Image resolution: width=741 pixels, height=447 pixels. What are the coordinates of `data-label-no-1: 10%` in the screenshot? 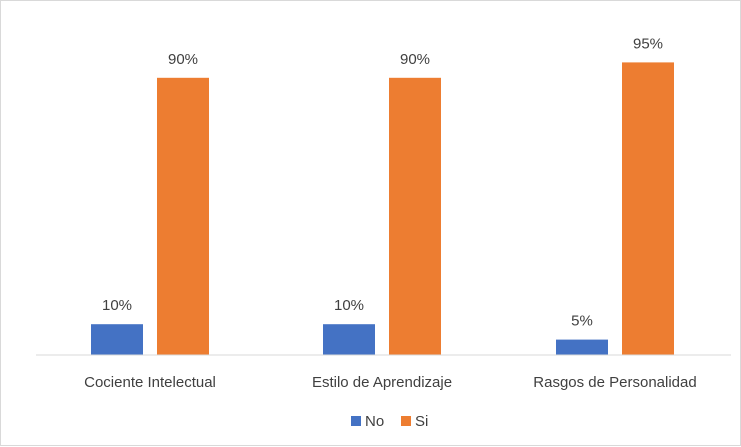 It's located at (117, 305).